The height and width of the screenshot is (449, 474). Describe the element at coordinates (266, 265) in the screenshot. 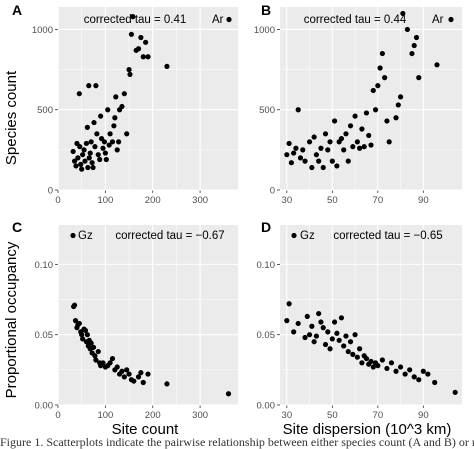

I see `y-tick-label: 0.10` at that location.